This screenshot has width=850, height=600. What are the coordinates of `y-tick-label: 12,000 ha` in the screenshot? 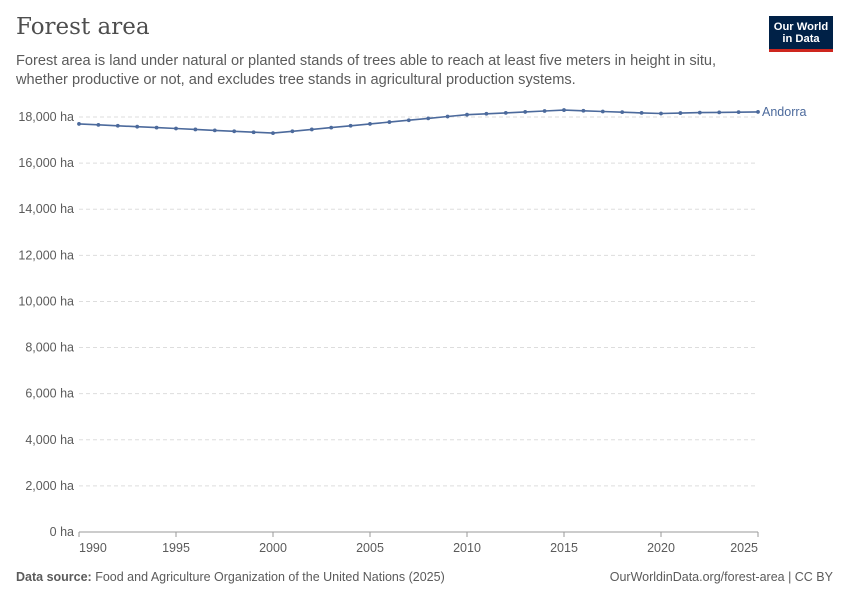 It's located at (46, 255).